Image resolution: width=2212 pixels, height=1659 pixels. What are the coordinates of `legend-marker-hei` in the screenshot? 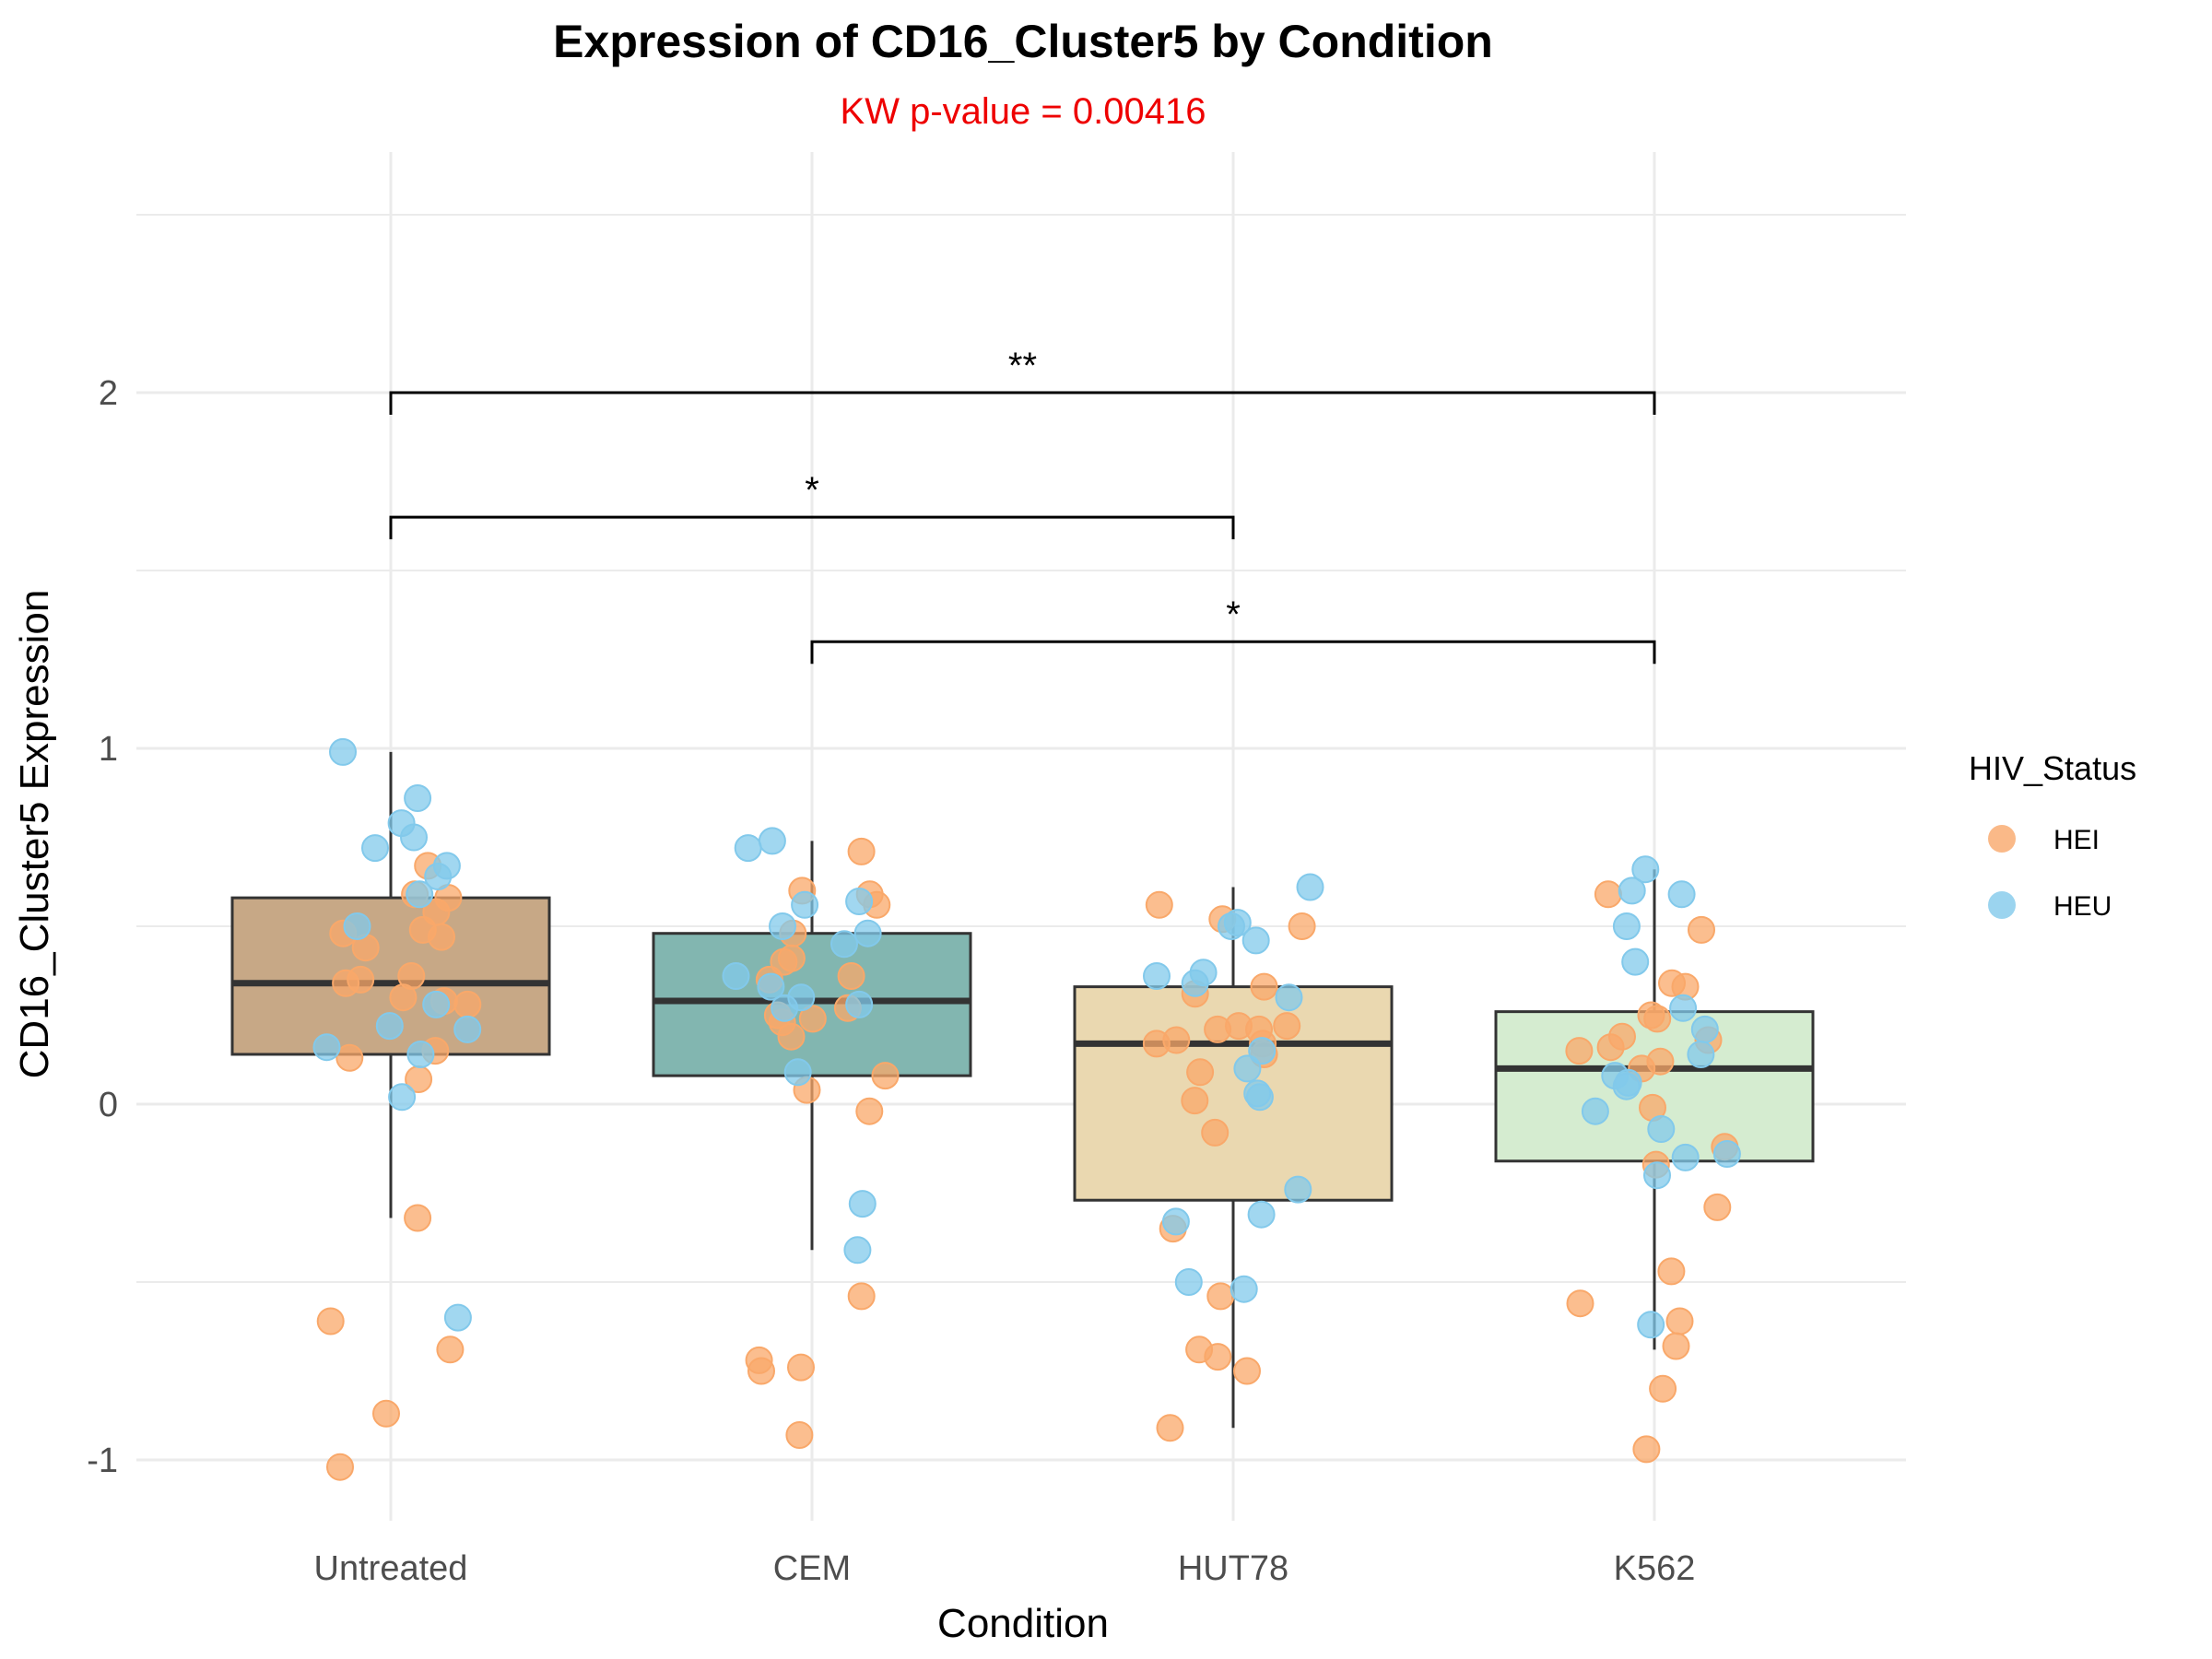 It's located at (2002, 839).